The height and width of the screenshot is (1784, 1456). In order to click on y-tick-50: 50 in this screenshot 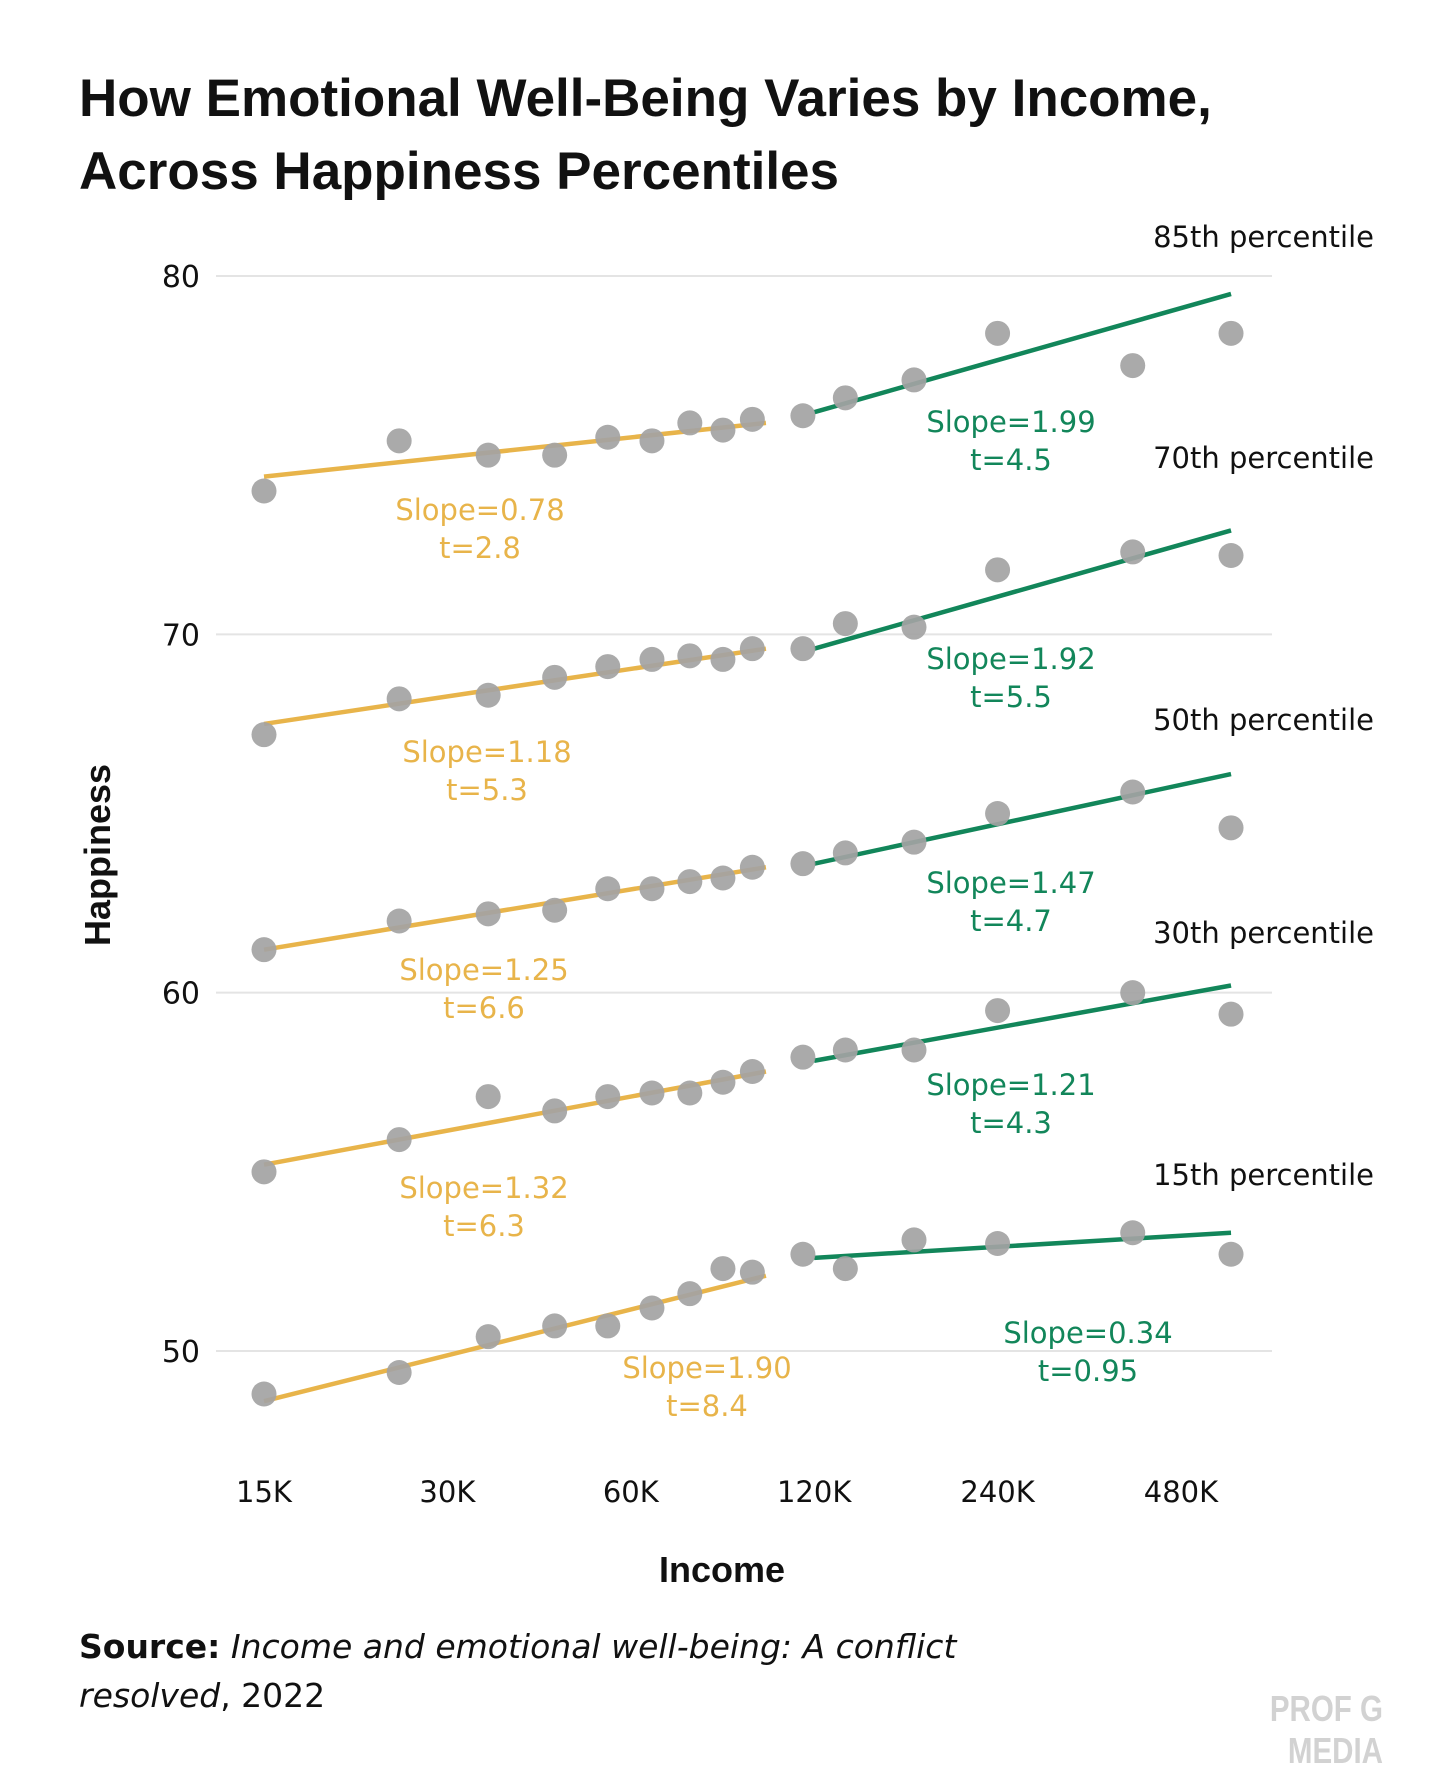, I will do `click(181, 1352)`.